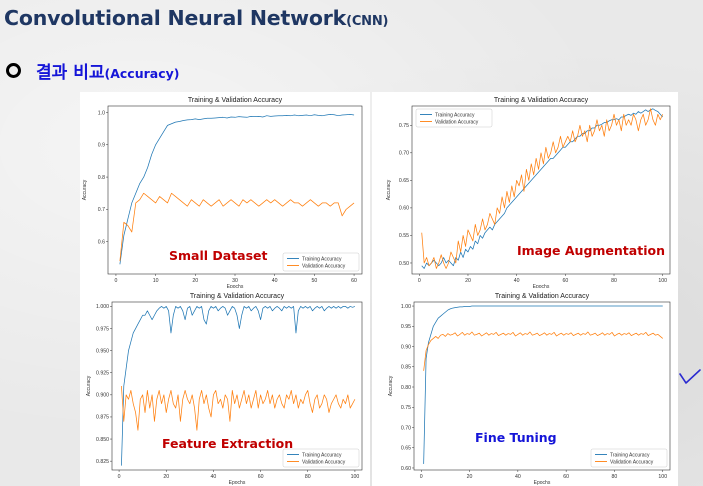 The image size is (703, 486). What do you see at coordinates (102, 396) in the screenshot?
I see `y-tick-label: 0.900` at bounding box center [102, 396].